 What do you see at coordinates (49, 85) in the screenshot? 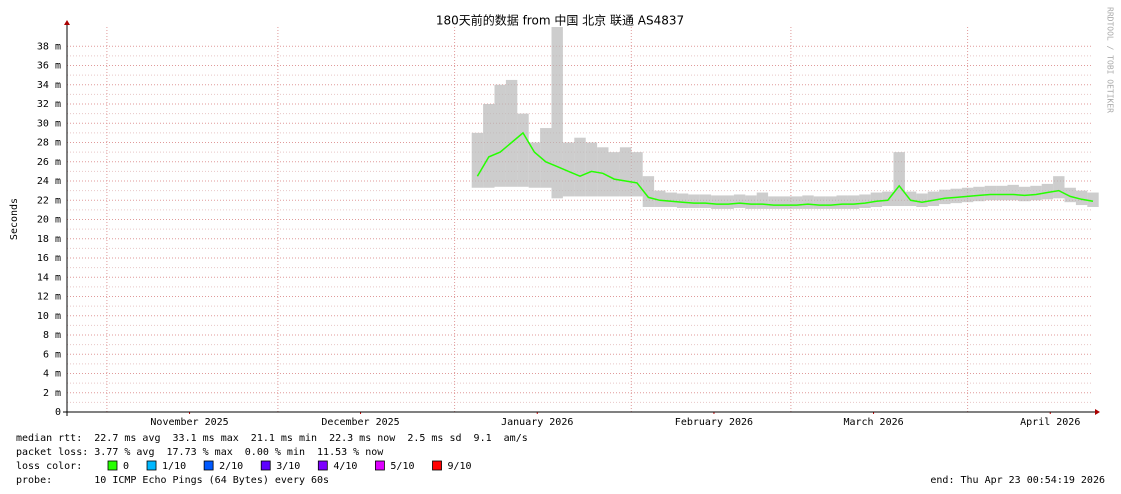
I see `y-tick-label: 34 m` at bounding box center [49, 85].